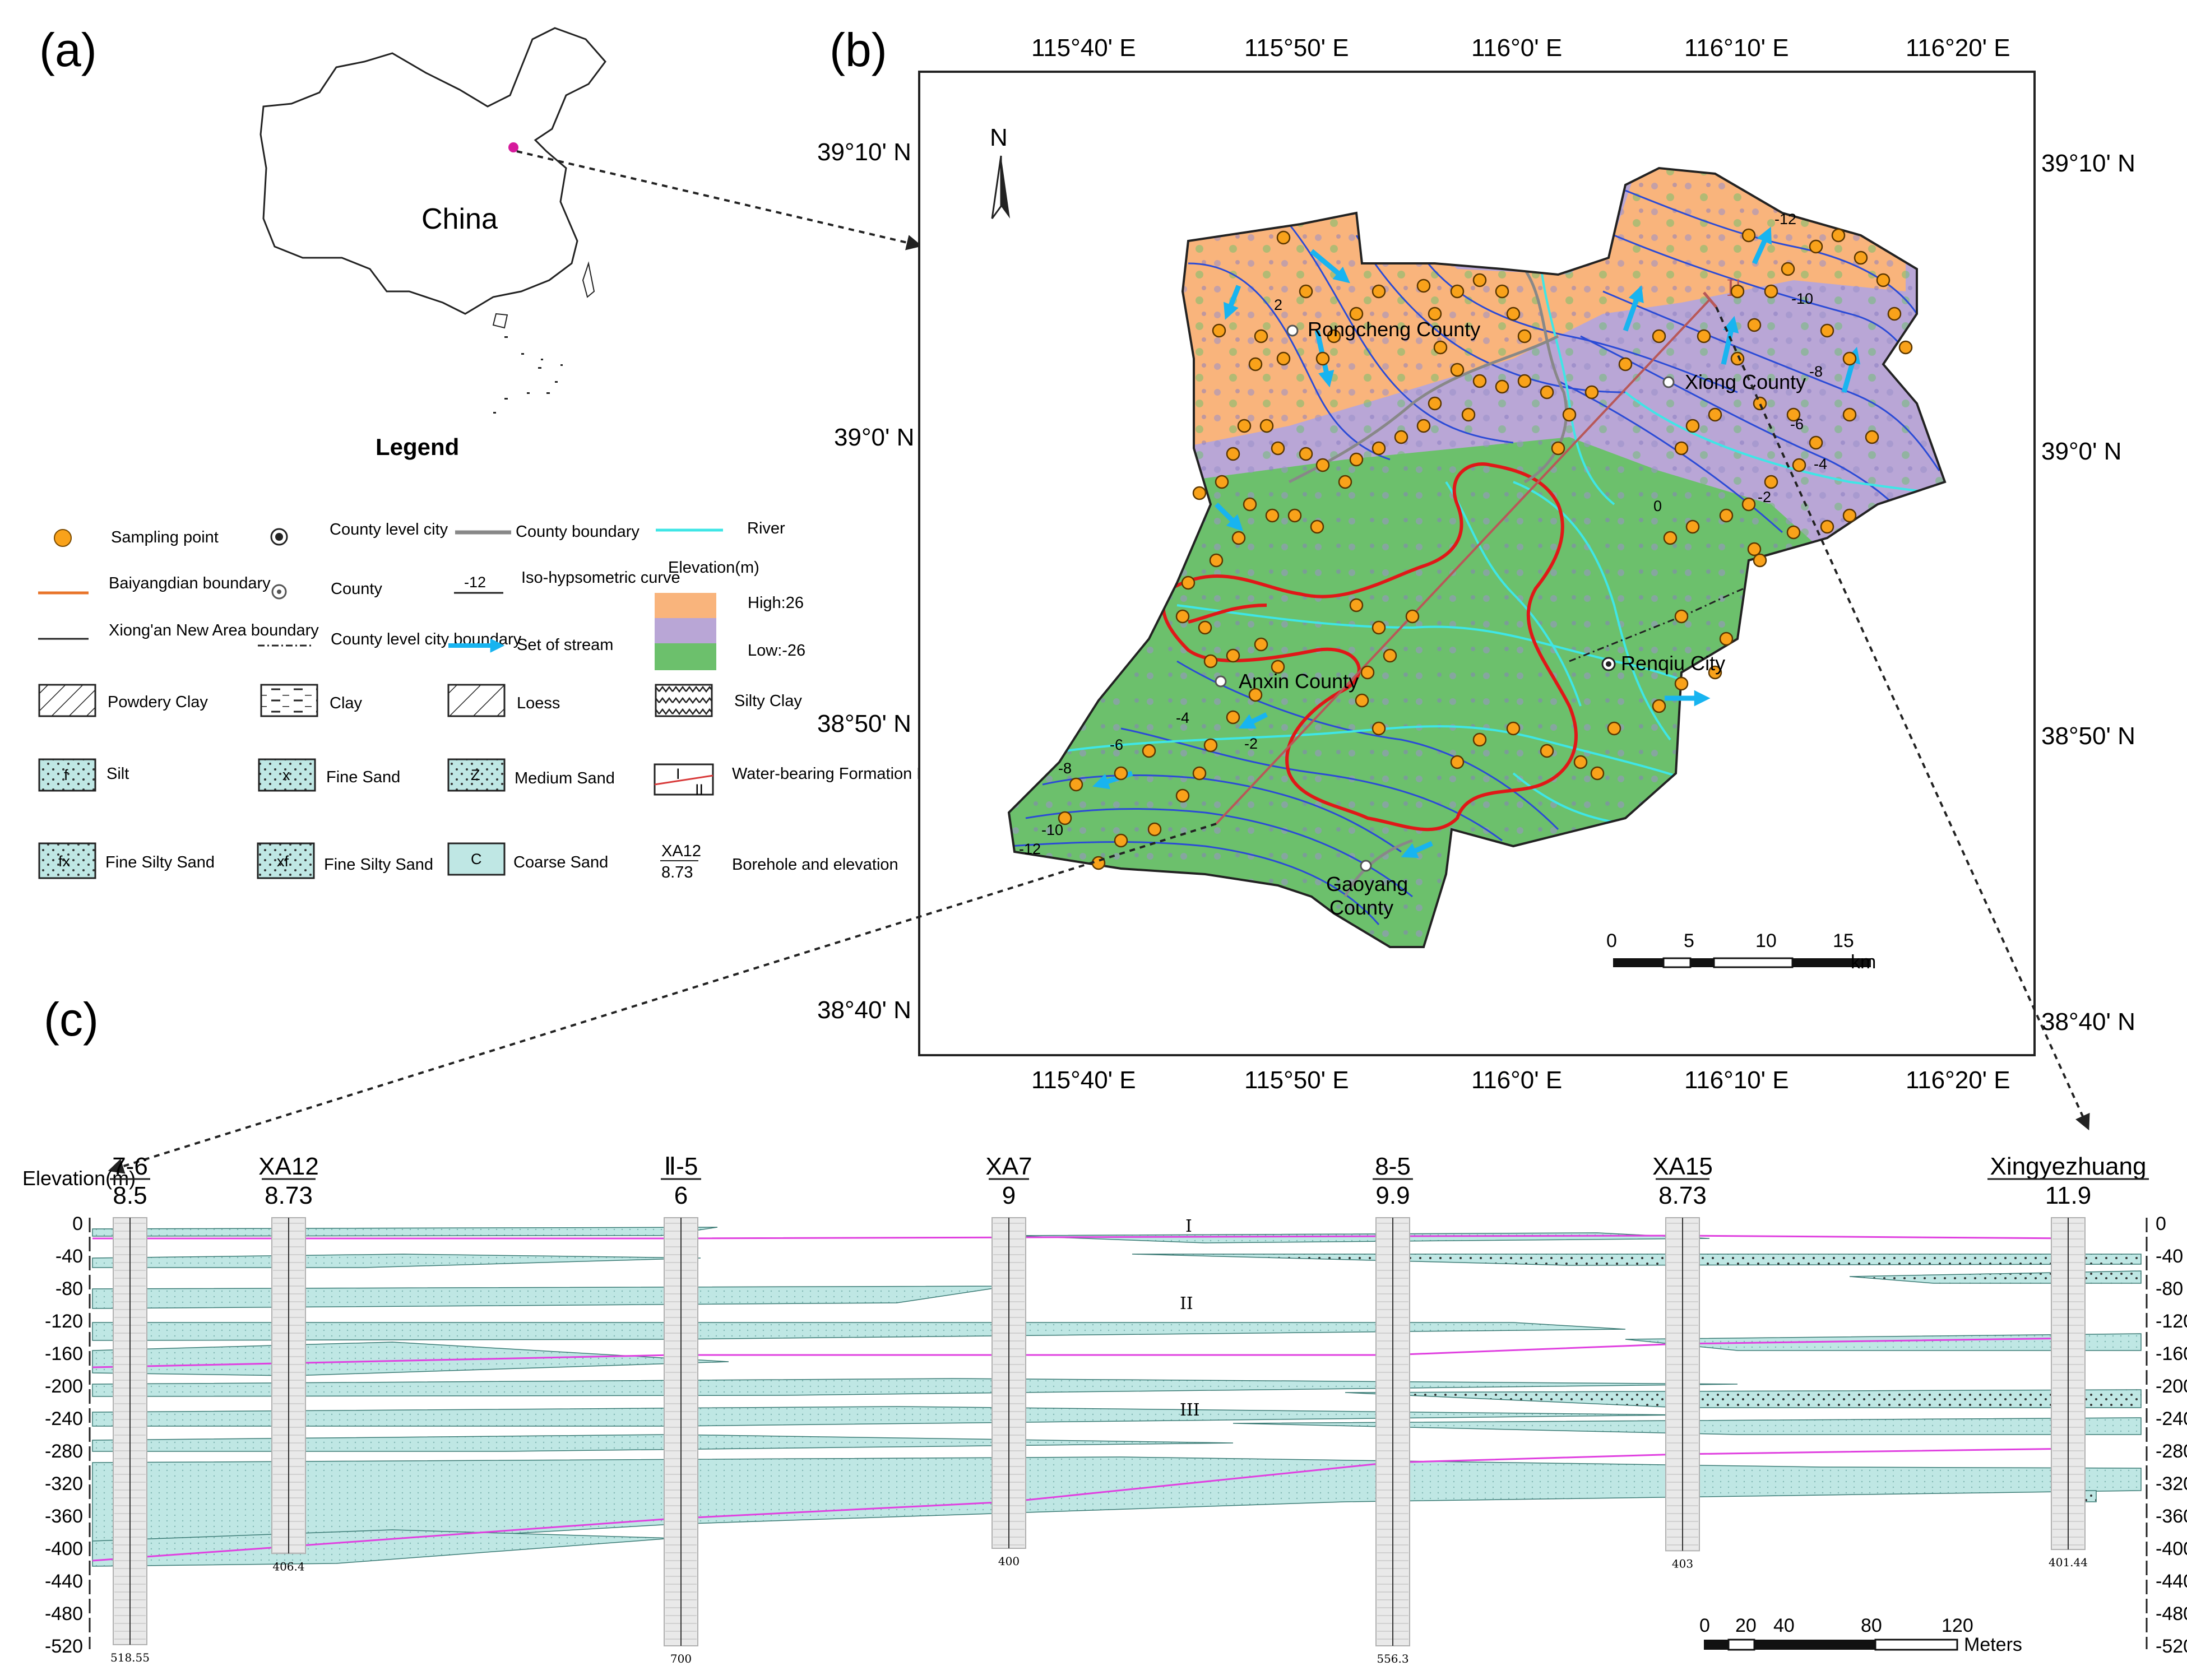 The width and height of the screenshot is (2187, 1680). Describe the element at coordinates (1188, 1226) in the screenshot. I see `formation-label-1: I` at that location.